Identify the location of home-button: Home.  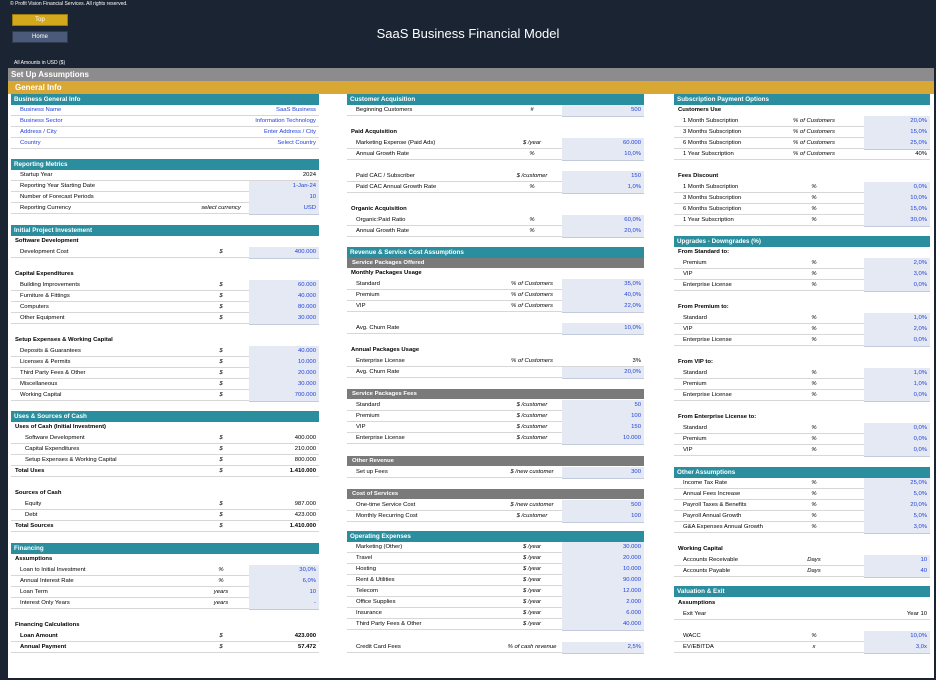
(40, 37).